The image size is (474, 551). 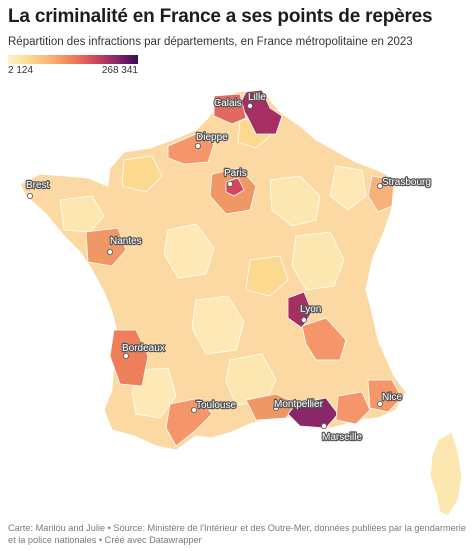 What do you see at coordinates (189, 422) in the screenshot?
I see `haute-garonne-department` at bounding box center [189, 422].